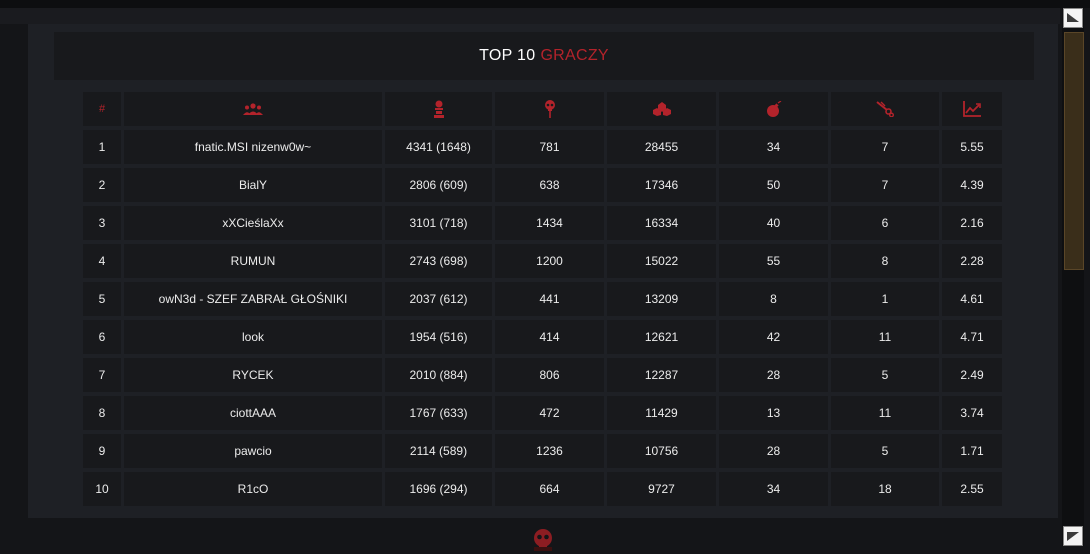  I want to click on scroll-down-arrow-icon, so click(1073, 536).